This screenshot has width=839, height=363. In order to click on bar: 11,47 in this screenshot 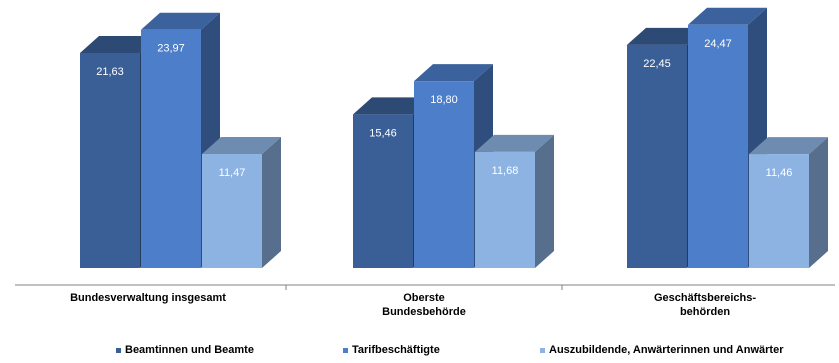, I will do `click(241, 202)`.